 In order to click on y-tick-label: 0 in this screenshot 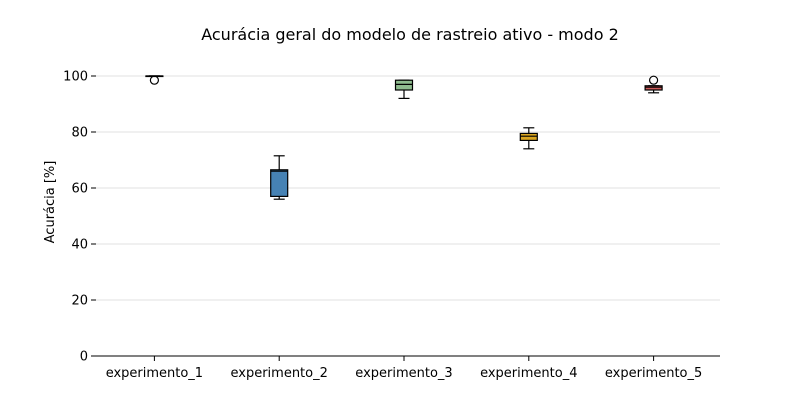, I will do `click(84, 357)`.